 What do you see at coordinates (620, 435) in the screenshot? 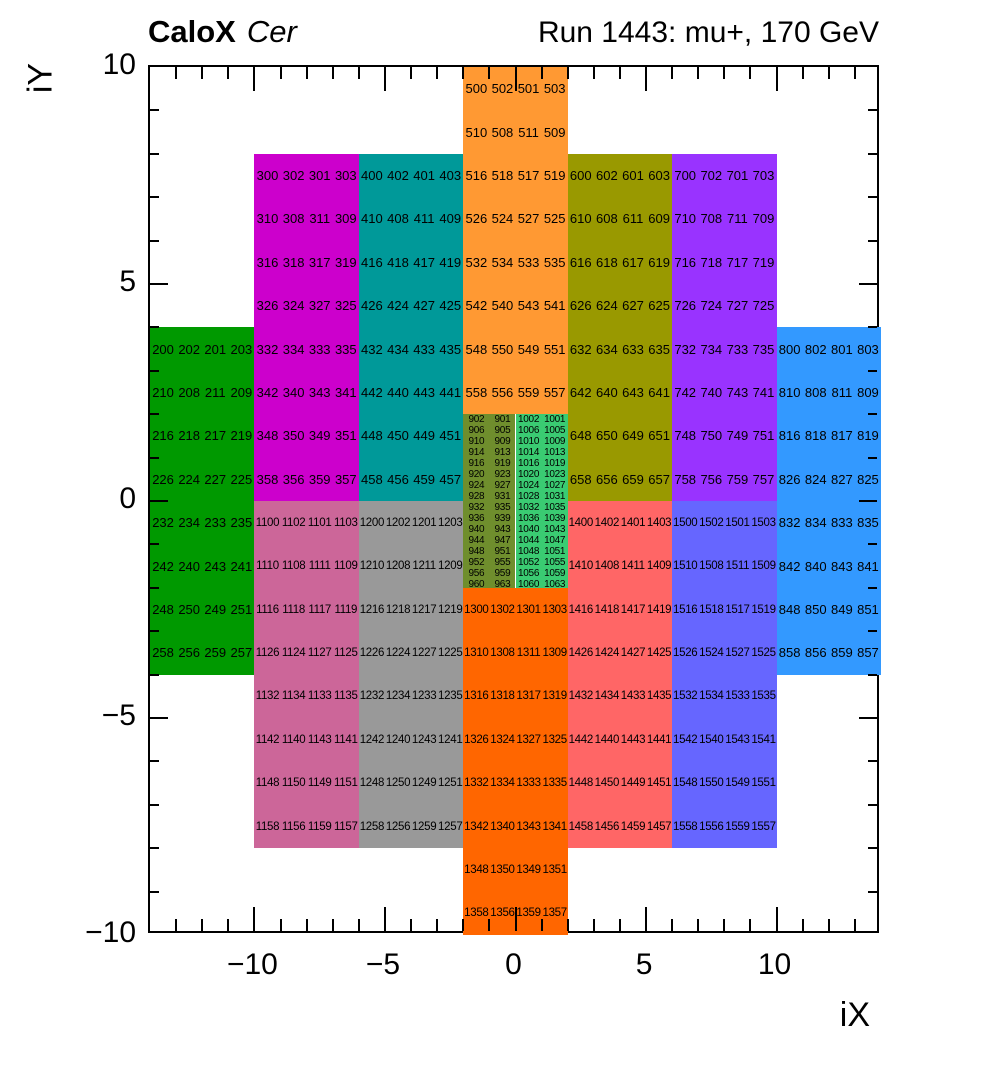
I see `channel-row: 648 650 649 651` at bounding box center [620, 435].